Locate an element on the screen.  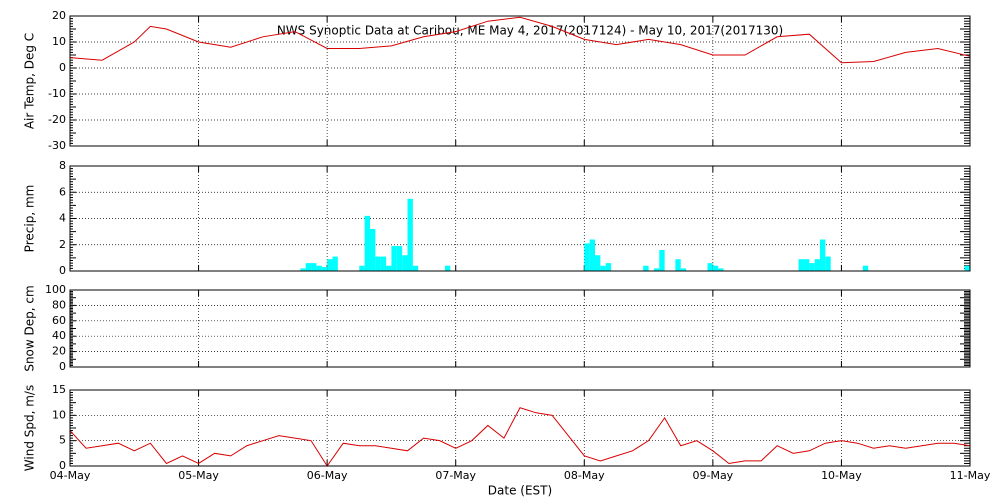
y-axis-label: Wind Spd, m/s is located at coordinates (30, 428).